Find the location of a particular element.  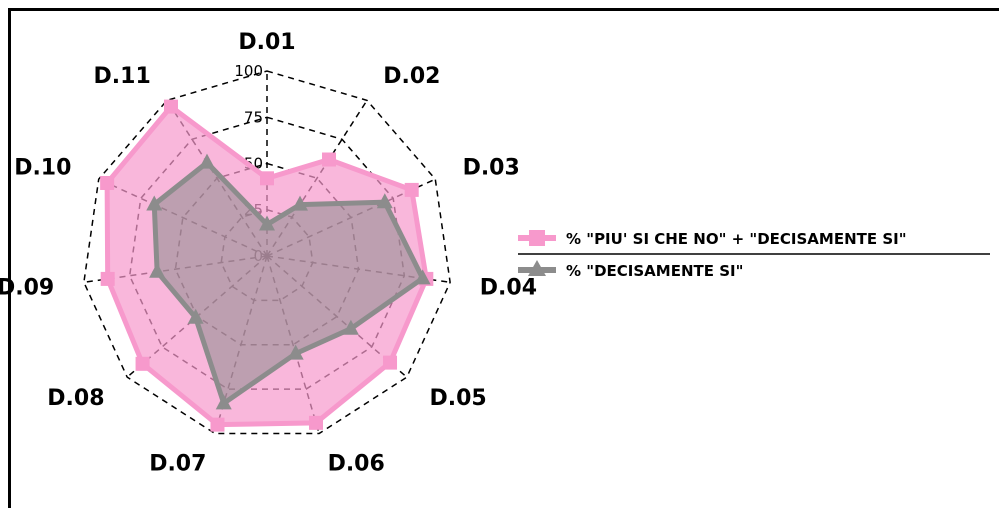

category-label-d04: D.04 is located at coordinates (508, 288).